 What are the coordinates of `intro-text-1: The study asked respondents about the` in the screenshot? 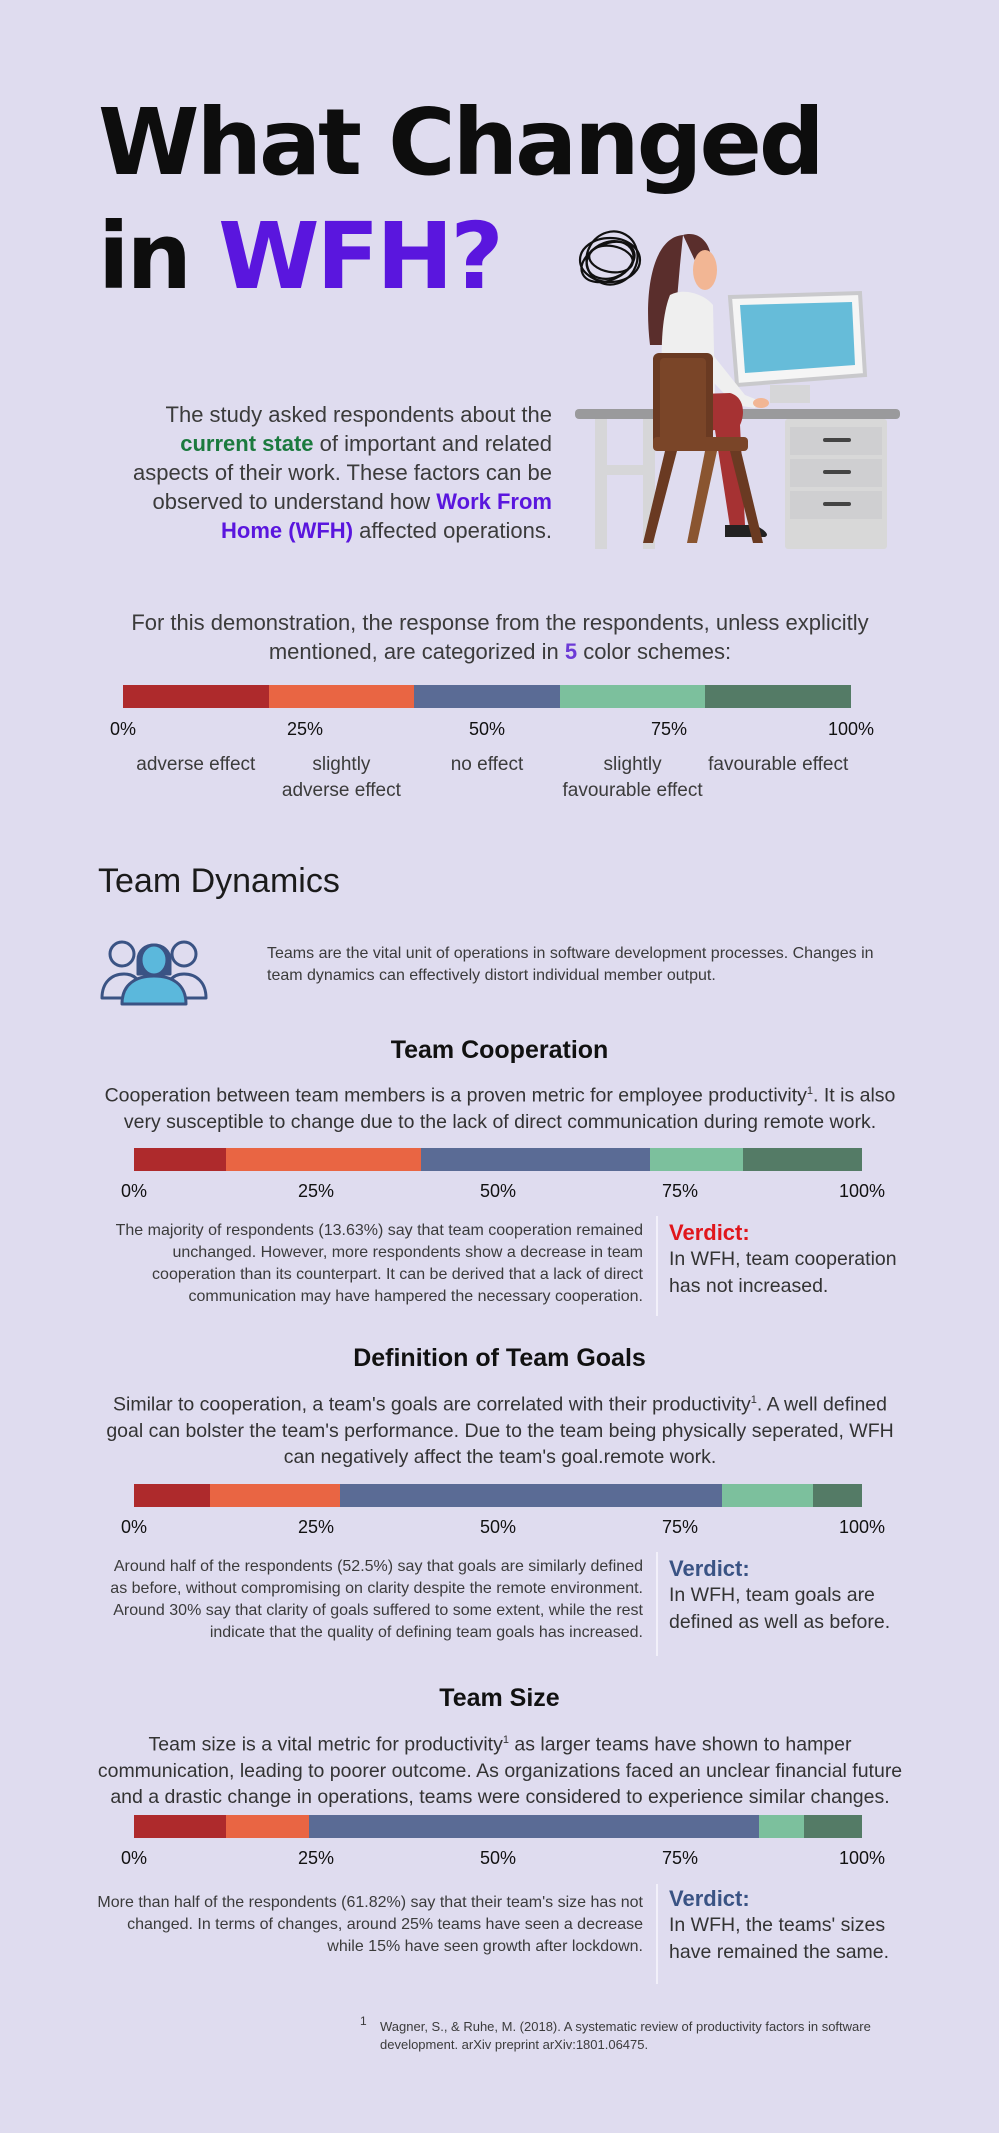 It's located at (358, 414).